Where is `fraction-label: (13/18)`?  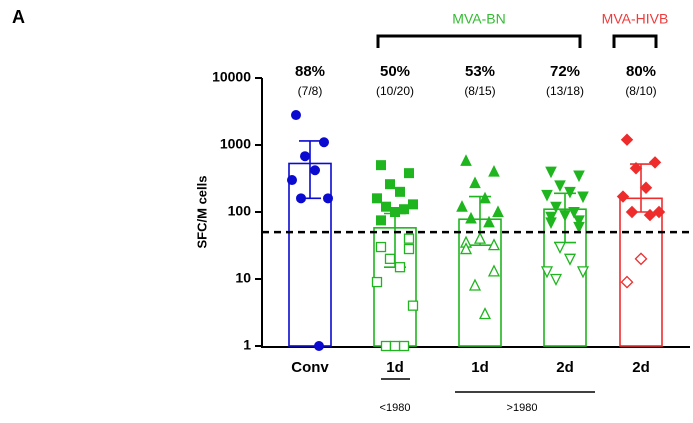
fraction-label: (13/18) is located at coordinates (565, 91).